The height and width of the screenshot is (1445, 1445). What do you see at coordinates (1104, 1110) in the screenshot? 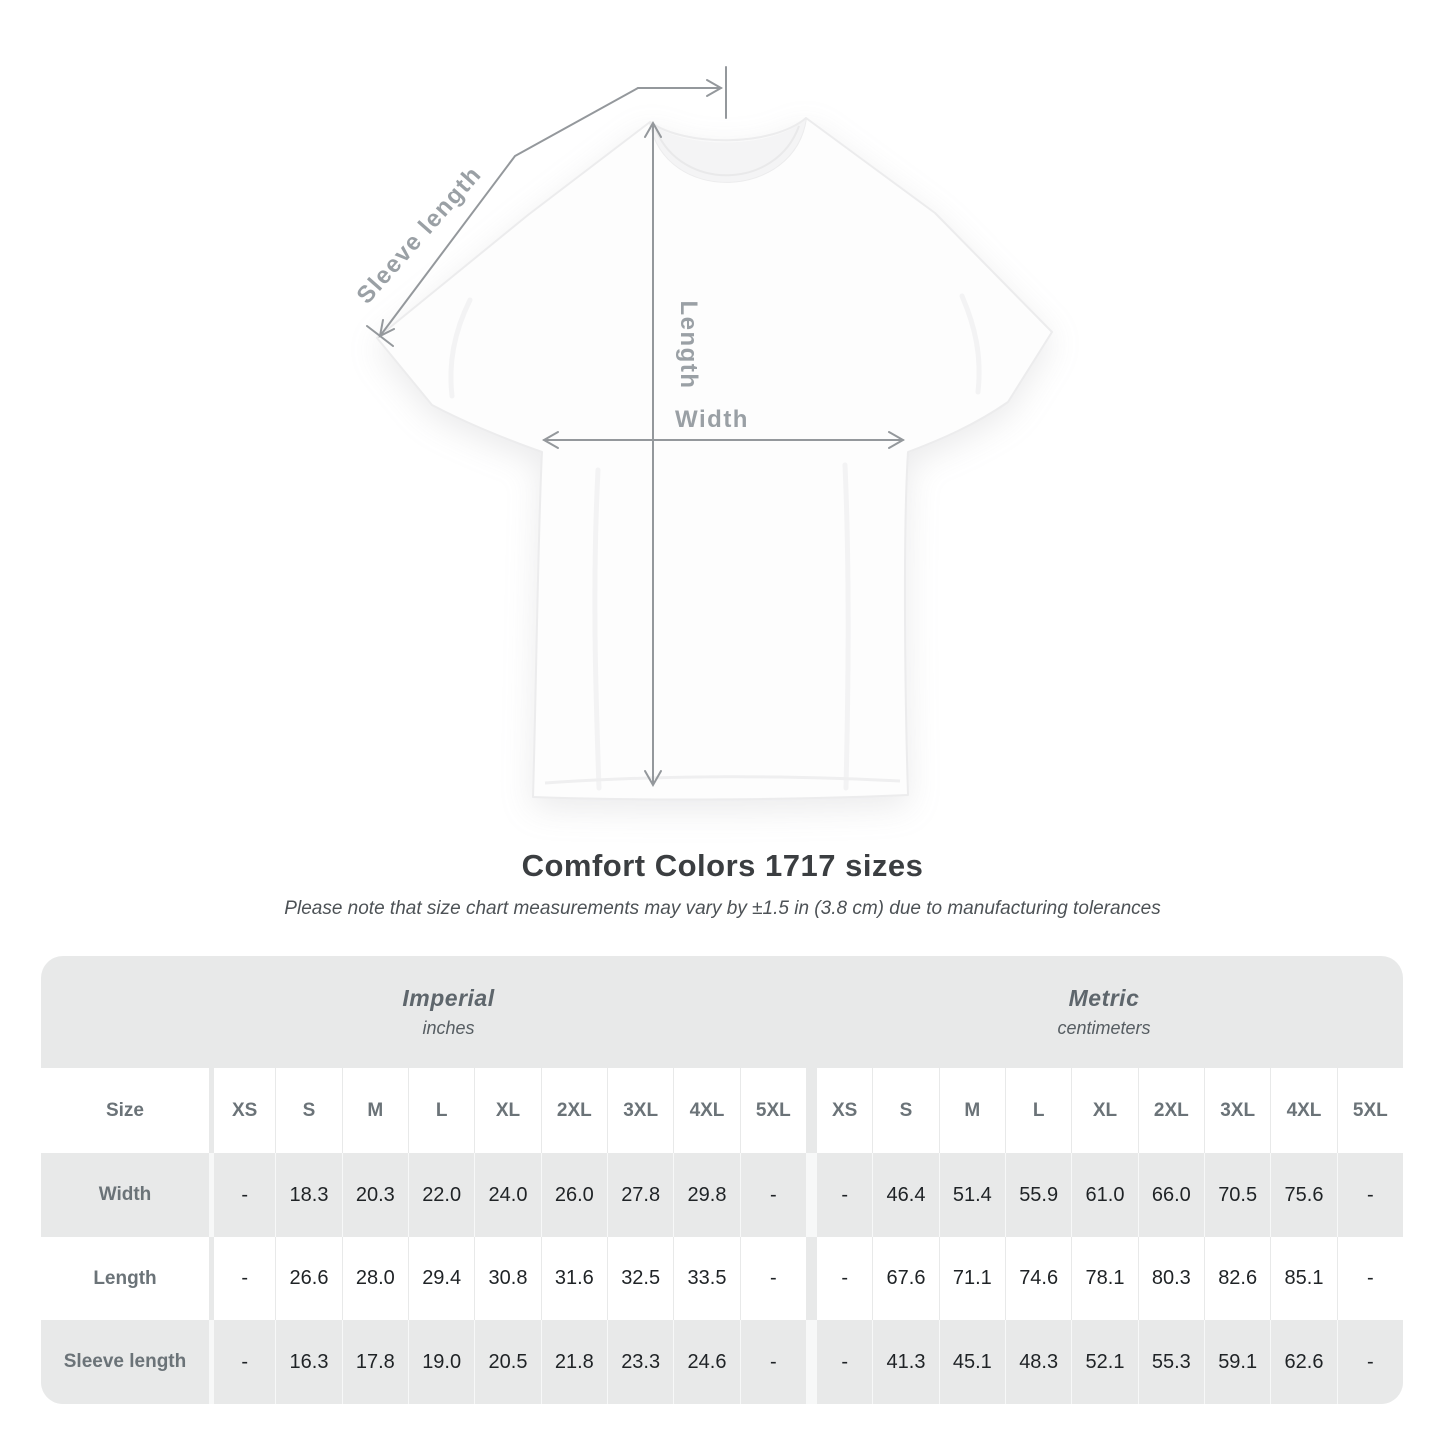
I see `size-col-header-metric: XL` at bounding box center [1104, 1110].